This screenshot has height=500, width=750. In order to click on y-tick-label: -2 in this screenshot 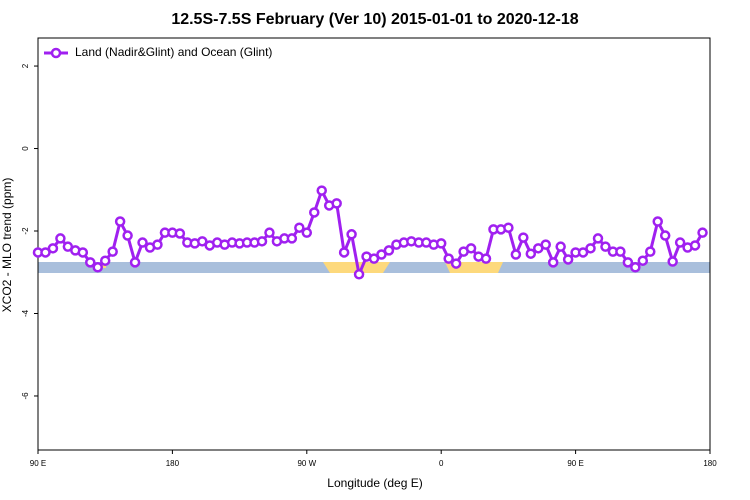, I will do `click(25, 231)`.